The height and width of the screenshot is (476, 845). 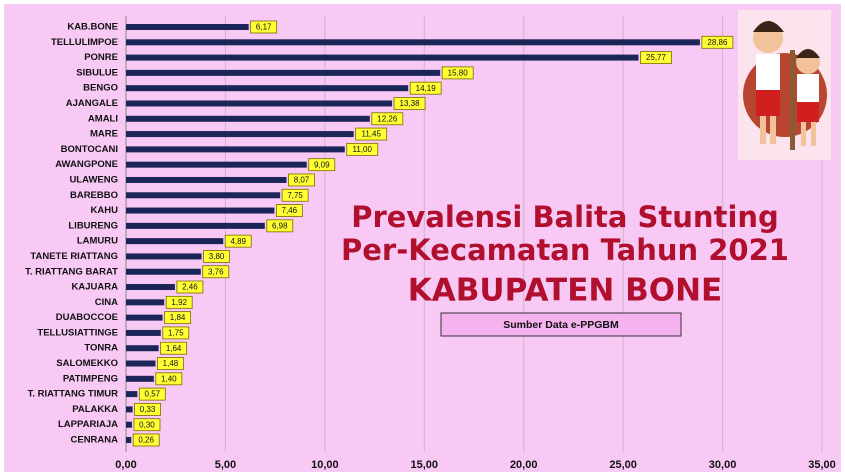 I want to click on value-label: 9,09, so click(x=322, y=164).